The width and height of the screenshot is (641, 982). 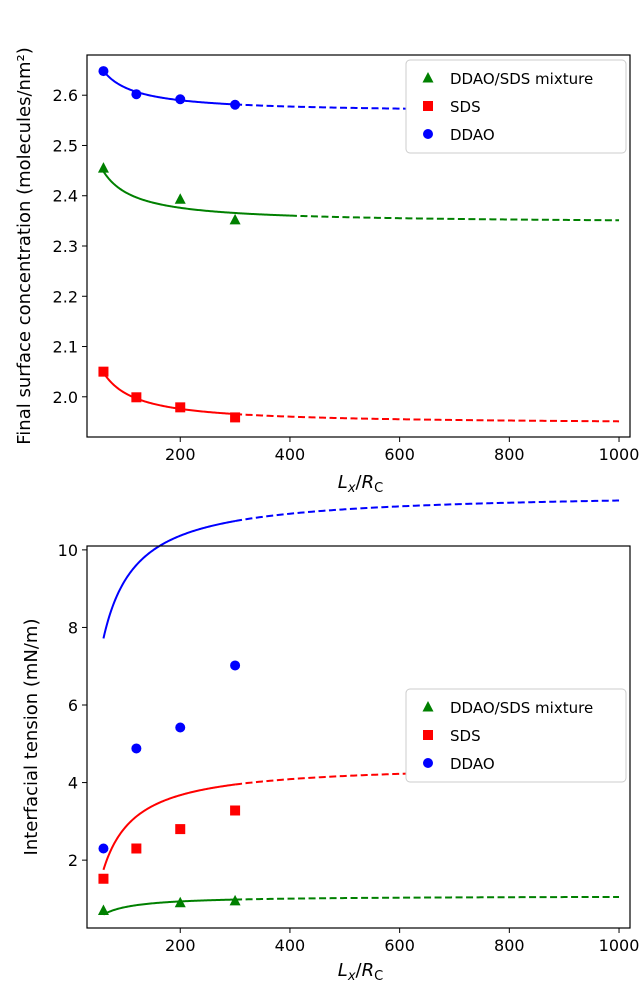 What do you see at coordinates (65, 145) in the screenshot?
I see `y-tick-label-5: 2.5` at bounding box center [65, 145].